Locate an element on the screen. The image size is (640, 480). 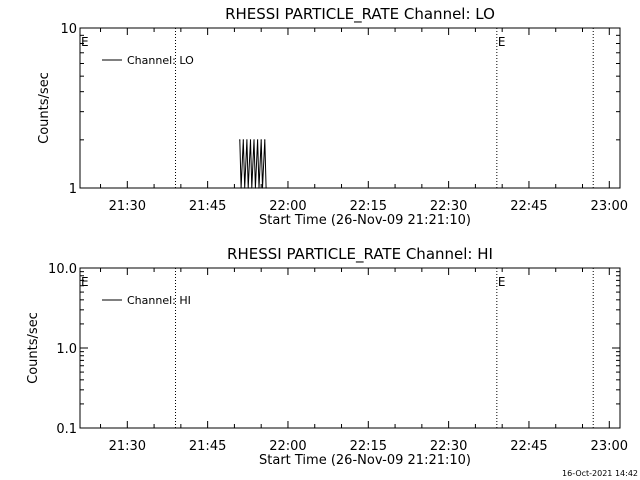
plot-timestamp: 16-Oct-2021 14:42 is located at coordinates (600, 473).